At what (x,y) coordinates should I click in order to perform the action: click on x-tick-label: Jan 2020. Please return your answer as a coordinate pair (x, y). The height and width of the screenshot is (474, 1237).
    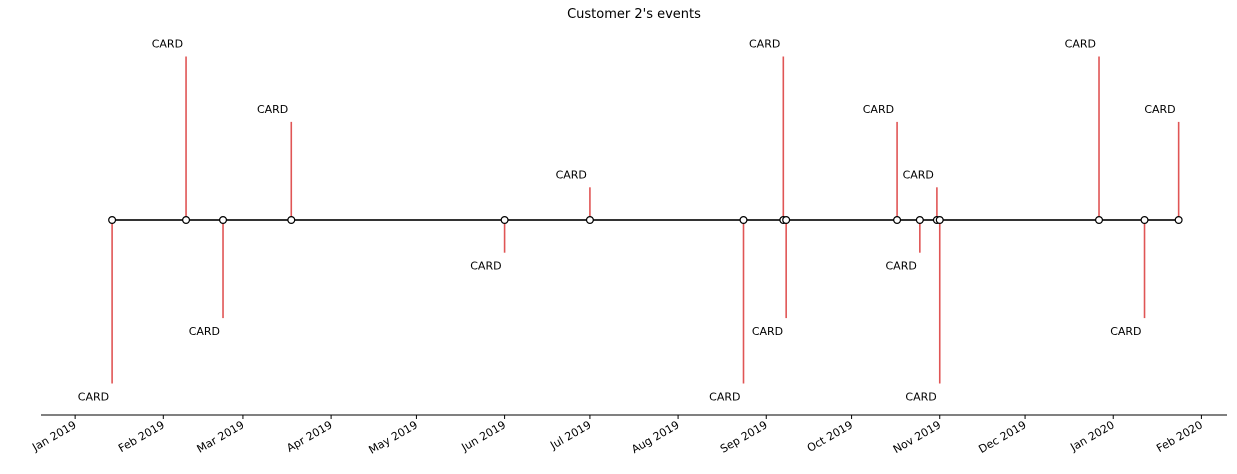
    Looking at the image, I should click on (1091, 436).